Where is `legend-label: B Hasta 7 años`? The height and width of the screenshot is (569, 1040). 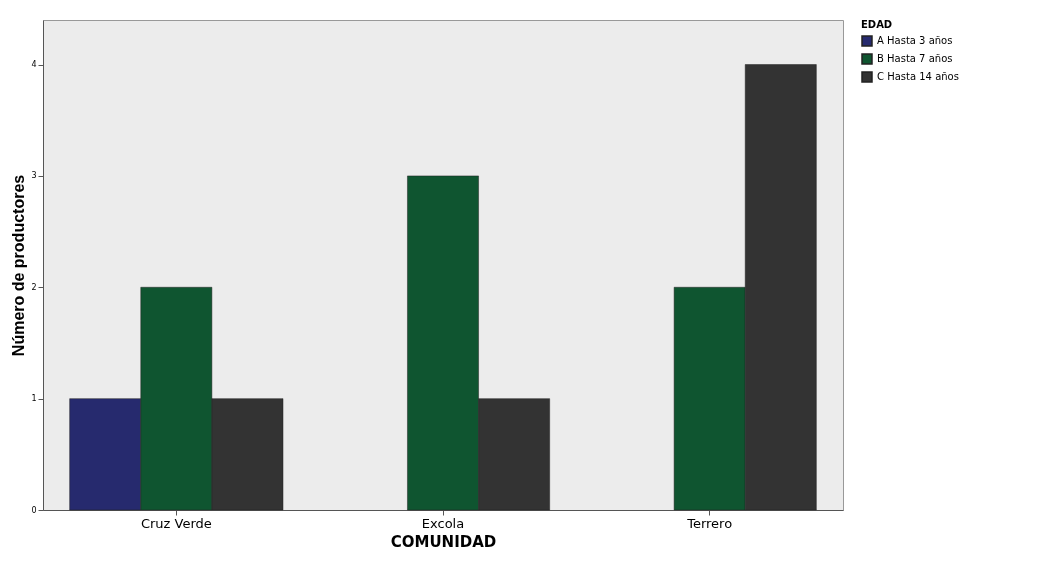 legend-label: B Hasta 7 años is located at coordinates (915, 58).